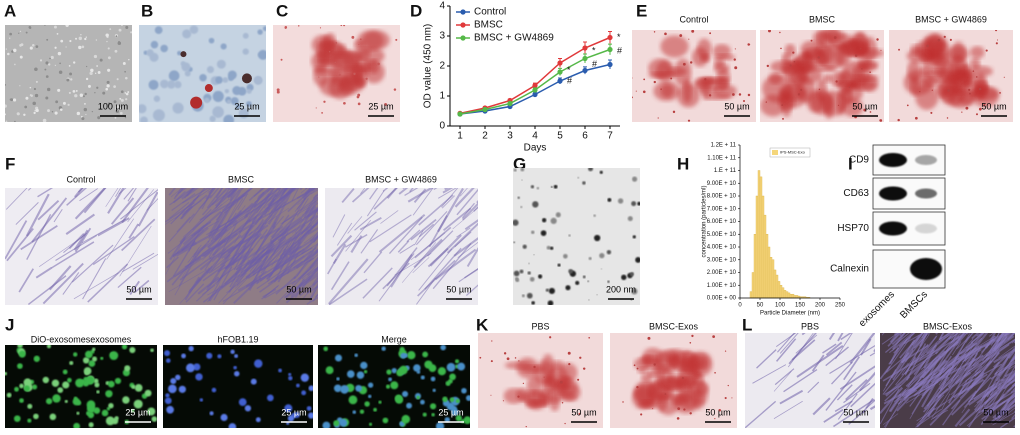  I want to click on scale-label: 25 µm, so click(137, 412).